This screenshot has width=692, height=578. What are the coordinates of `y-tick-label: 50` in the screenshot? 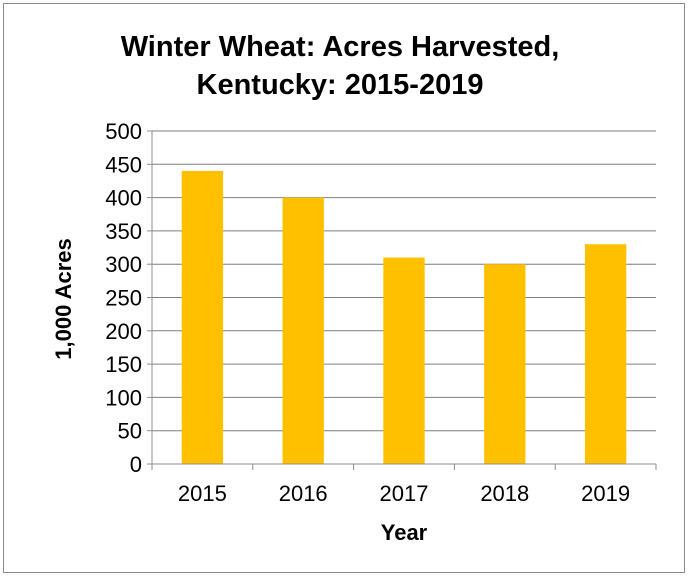 It's located at (130, 431).